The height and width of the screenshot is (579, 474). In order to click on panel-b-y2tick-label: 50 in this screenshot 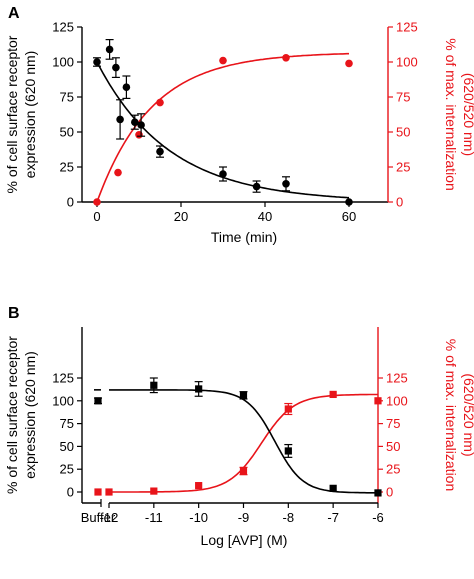, I will do `click(393, 446)`.